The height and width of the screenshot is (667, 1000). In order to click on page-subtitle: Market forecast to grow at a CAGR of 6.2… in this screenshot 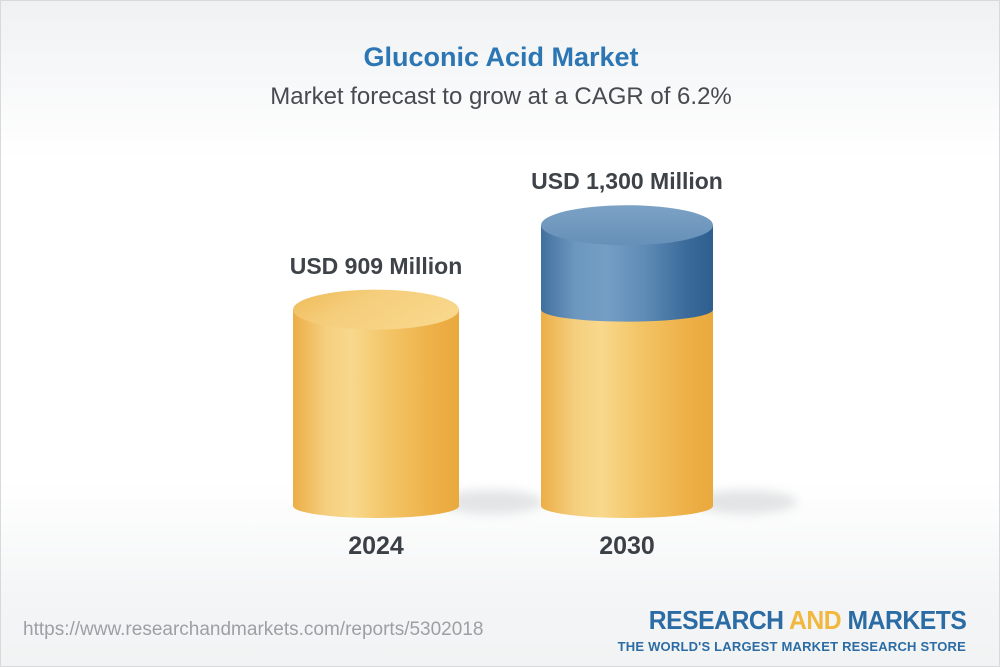, I will do `click(501, 96)`.